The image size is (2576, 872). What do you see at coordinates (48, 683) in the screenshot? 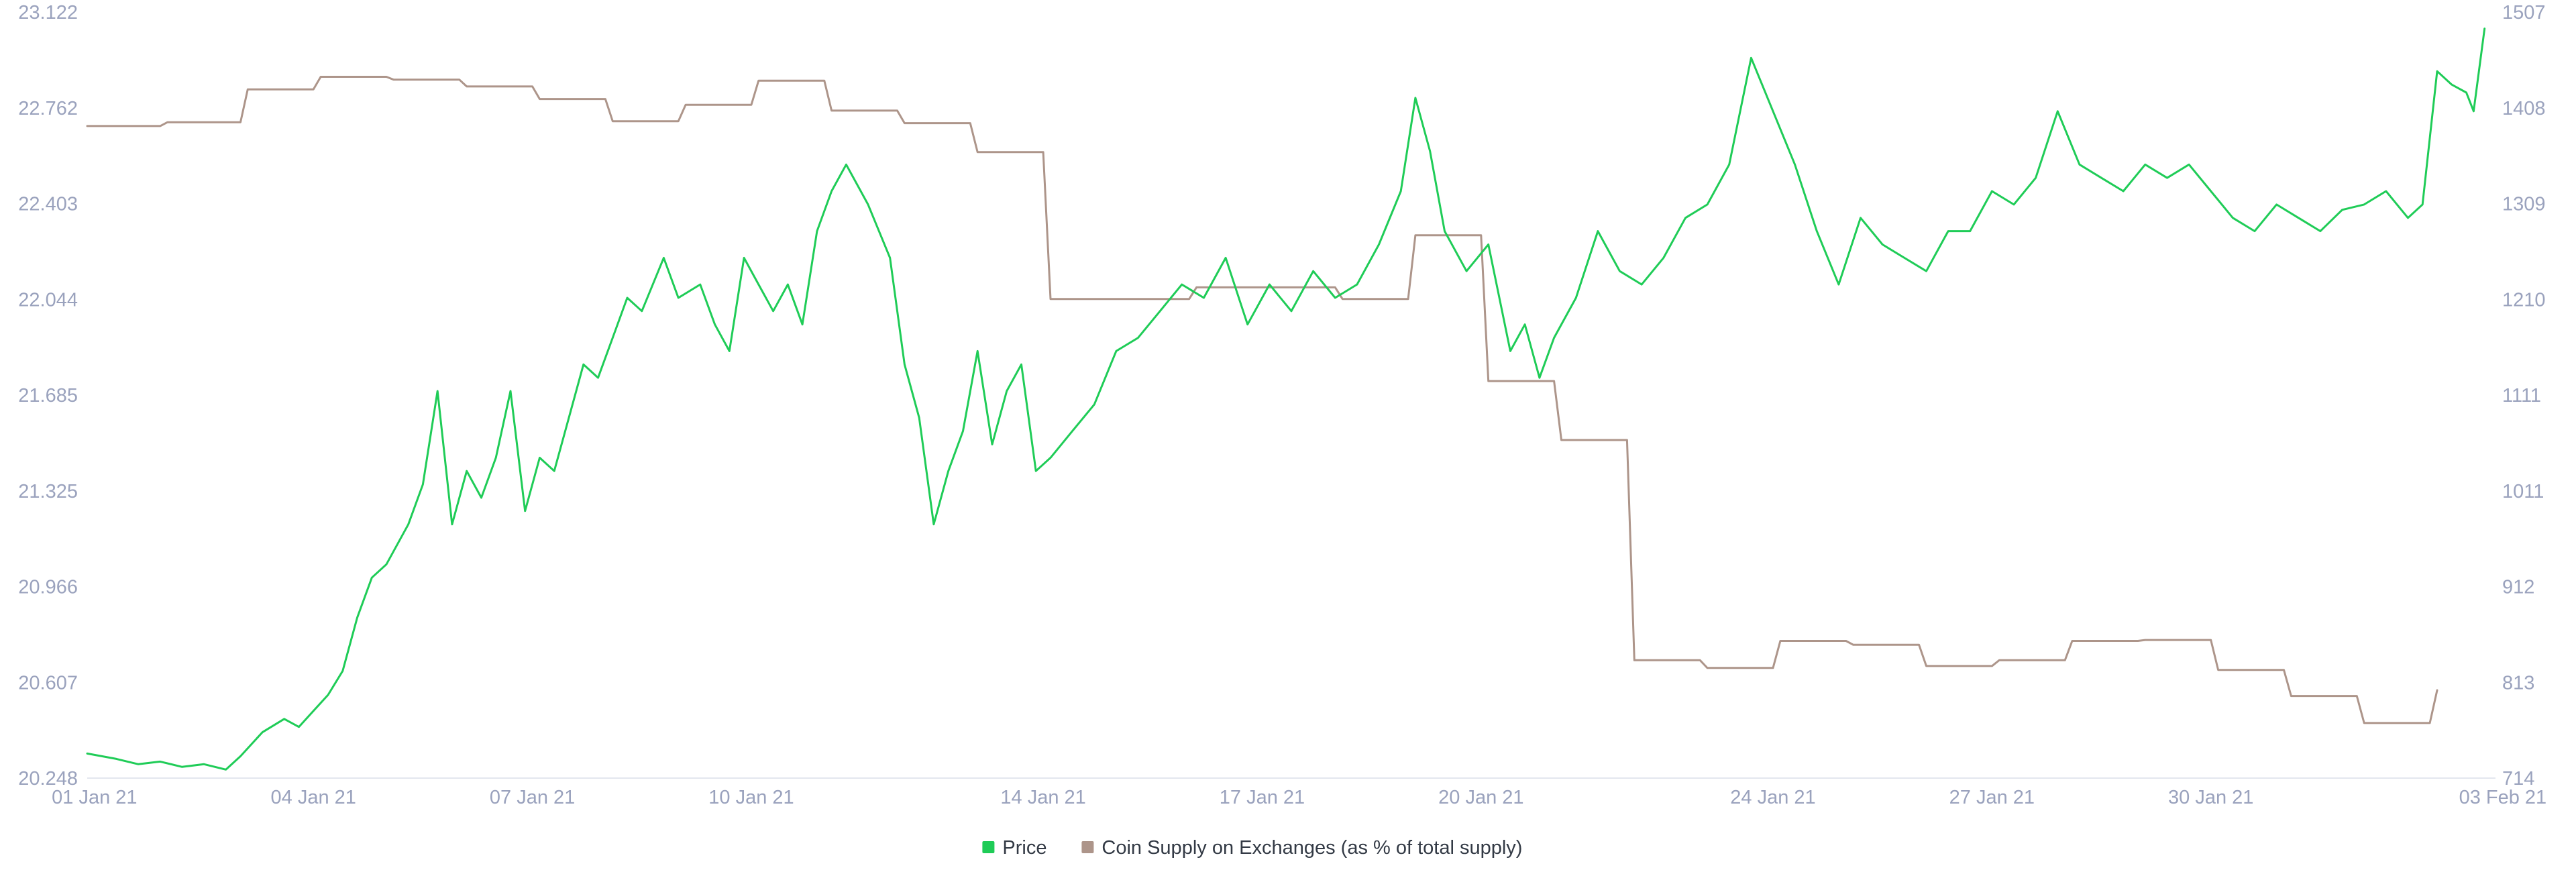
I see `y-left-tick-label: 20.607` at bounding box center [48, 683].